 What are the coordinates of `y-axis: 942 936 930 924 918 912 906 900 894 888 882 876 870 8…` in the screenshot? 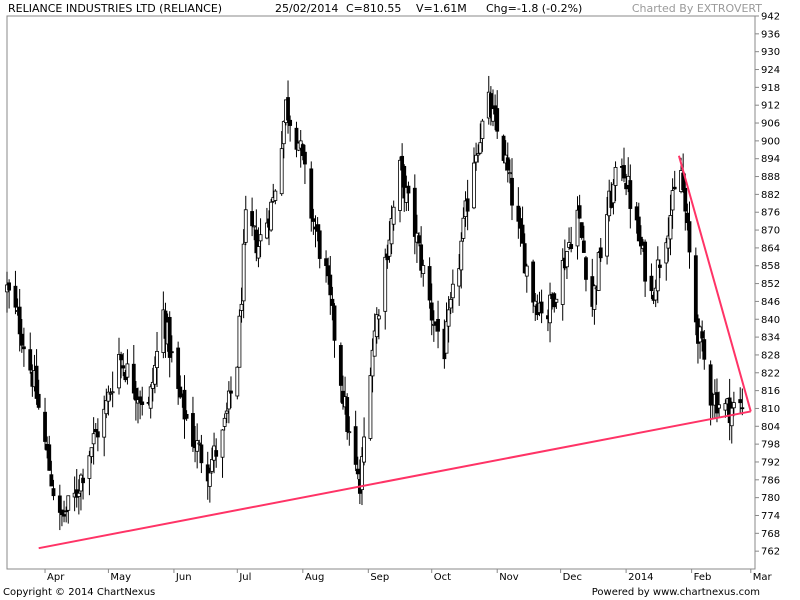 It's located at (767, 285).